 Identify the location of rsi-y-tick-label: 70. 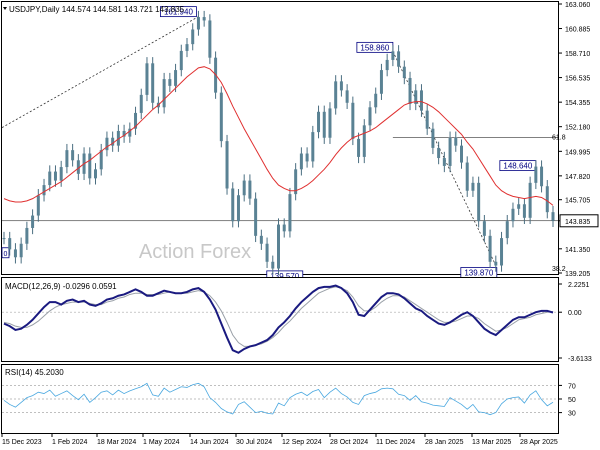
(572, 386).